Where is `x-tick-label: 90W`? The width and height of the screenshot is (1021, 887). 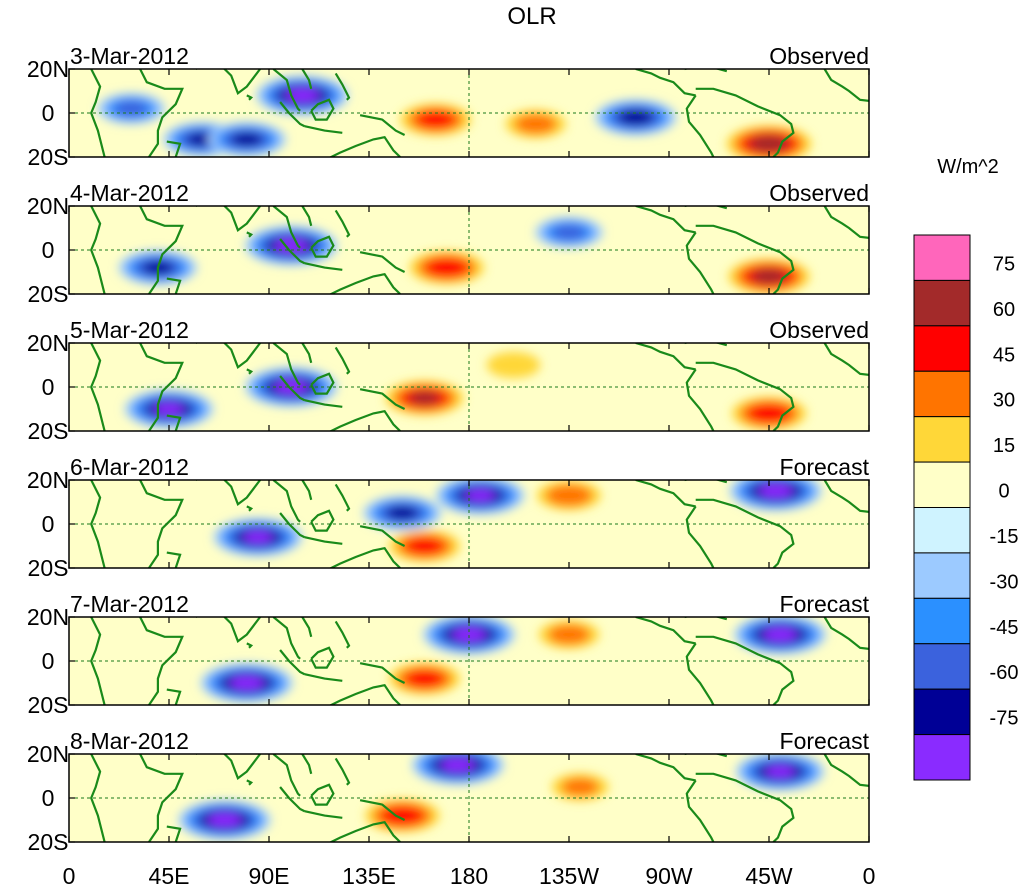 x-tick-label: 90W is located at coordinates (669, 875).